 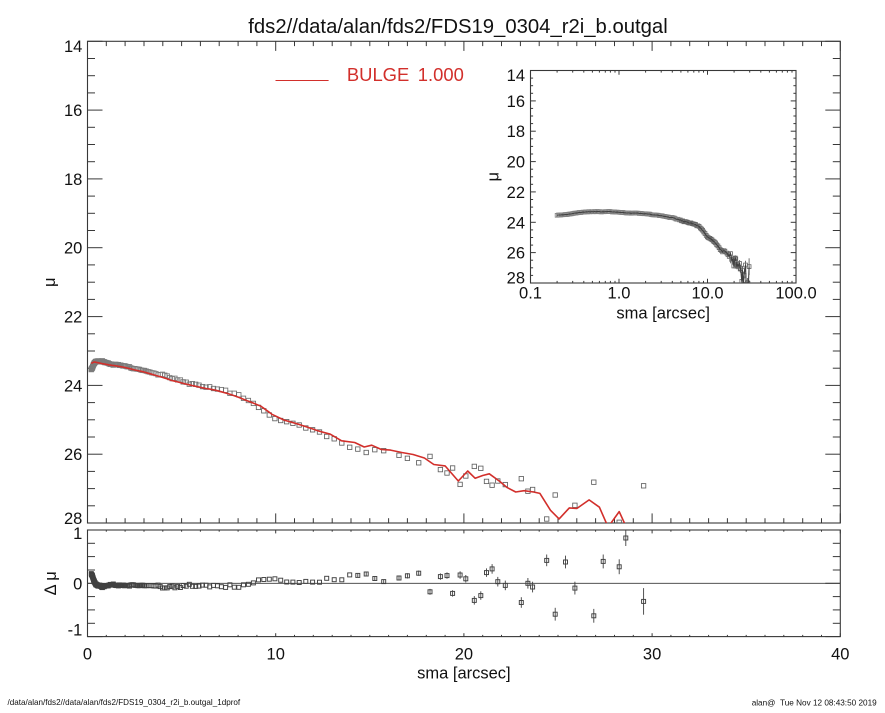 I want to click on svg-text: 1, so click(x=77, y=534).